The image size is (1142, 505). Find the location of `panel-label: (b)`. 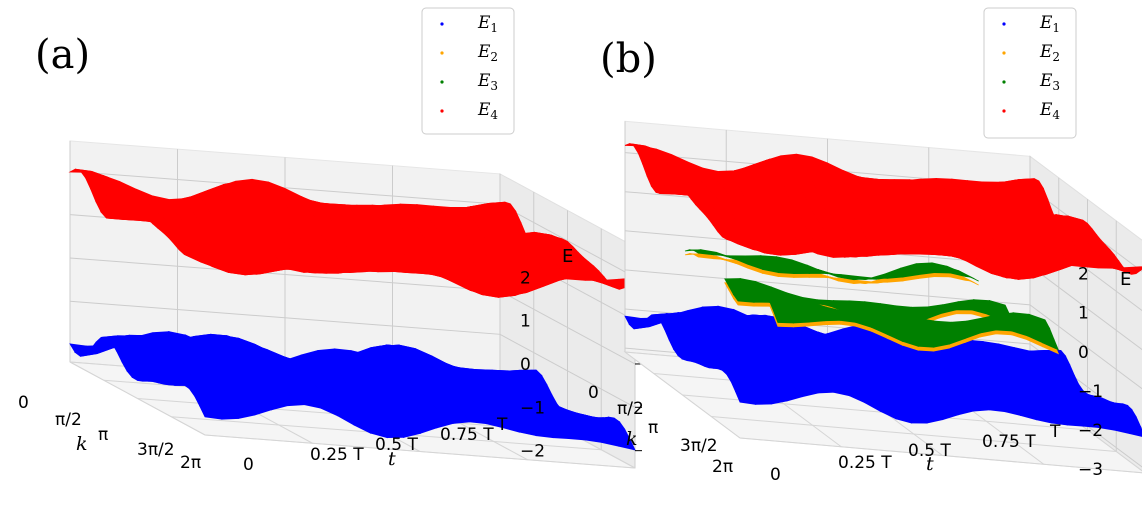

panel-label: (b) is located at coordinates (628, 59).